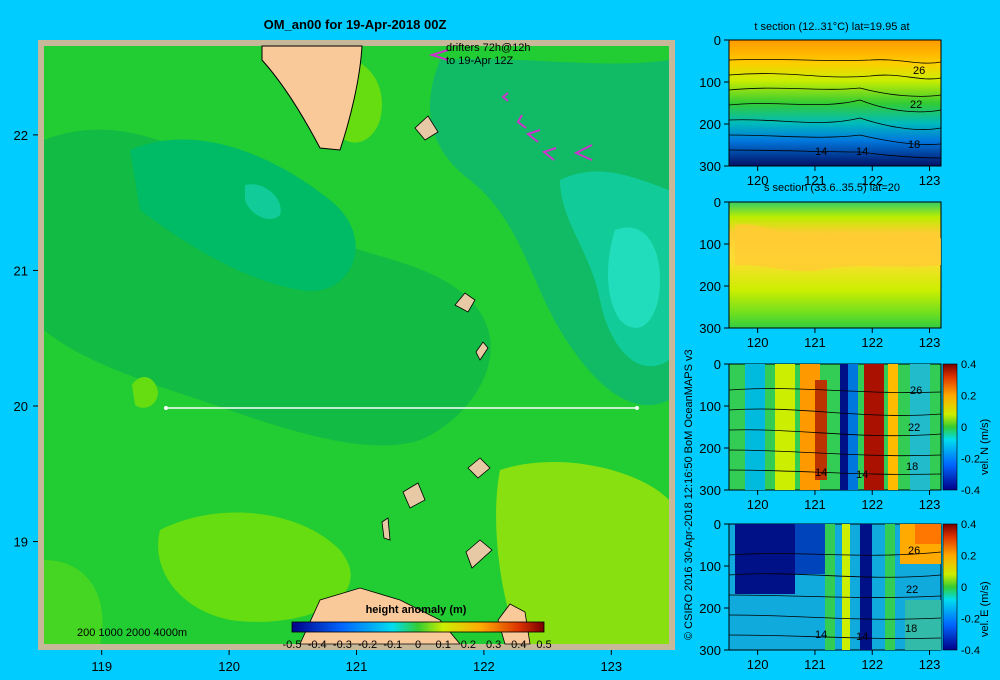 Image resolution: width=1000 pixels, height=680 pixels. I want to click on vel-e-colorbar, so click(950, 587).